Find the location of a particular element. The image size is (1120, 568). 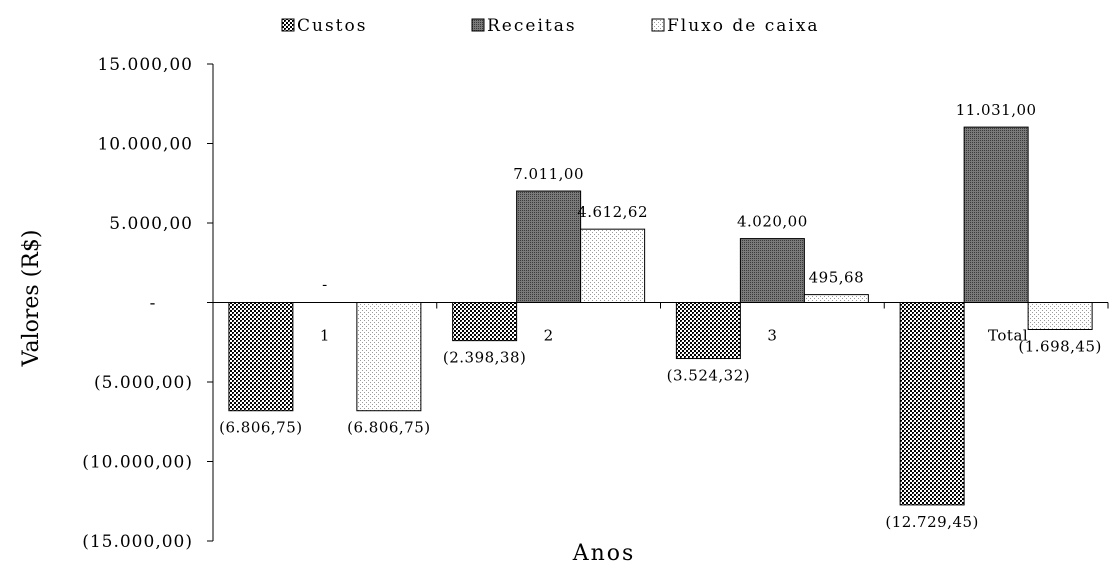

x-tick-label: 1 is located at coordinates (325, 336).